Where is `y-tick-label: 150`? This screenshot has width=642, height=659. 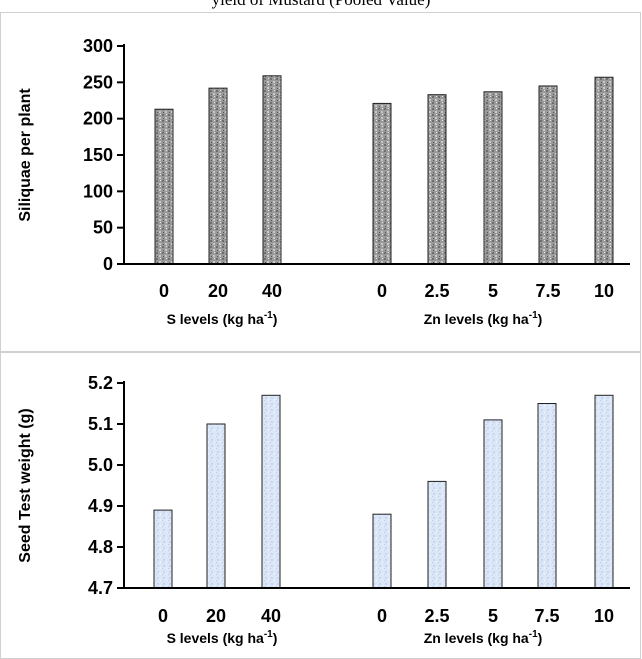
y-tick-label: 150 is located at coordinates (98, 155).